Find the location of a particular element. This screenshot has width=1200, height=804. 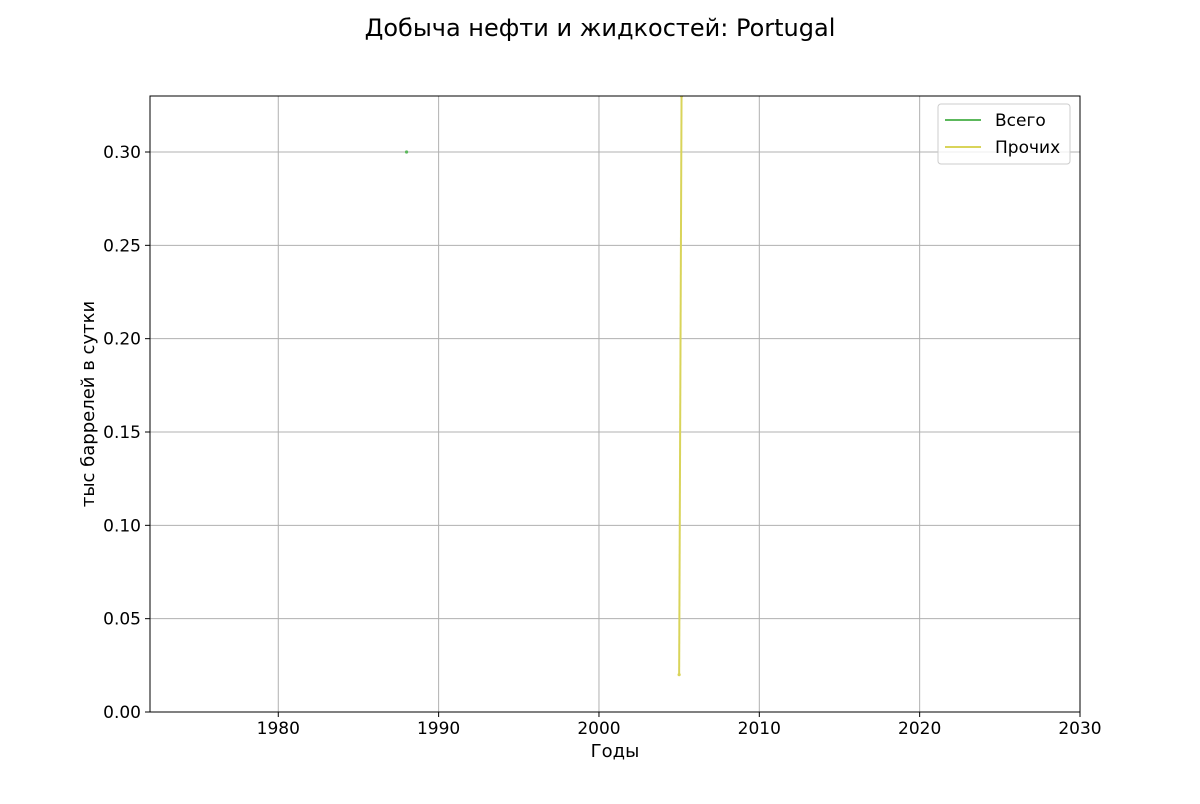

y-tick-label: 0.30 is located at coordinates (122, 153).